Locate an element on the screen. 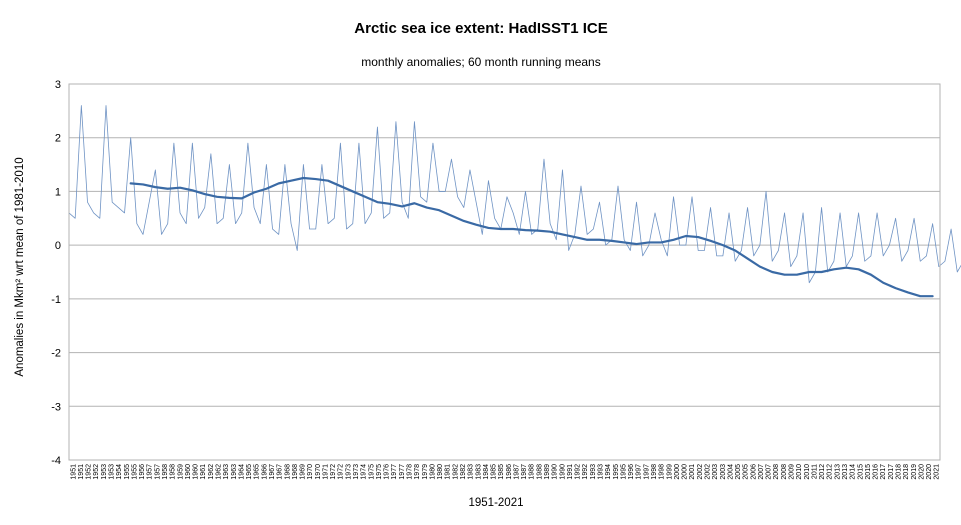 This screenshot has width=961, height=525. x-tick-label: 1986 is located at coordinates (509, 472).